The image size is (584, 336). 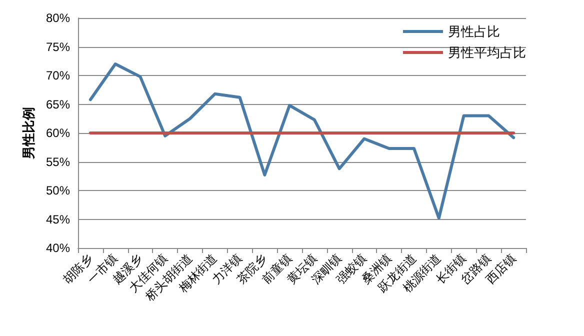 I want to click on y-tick-label: 50%, so click(x=58, y=191).